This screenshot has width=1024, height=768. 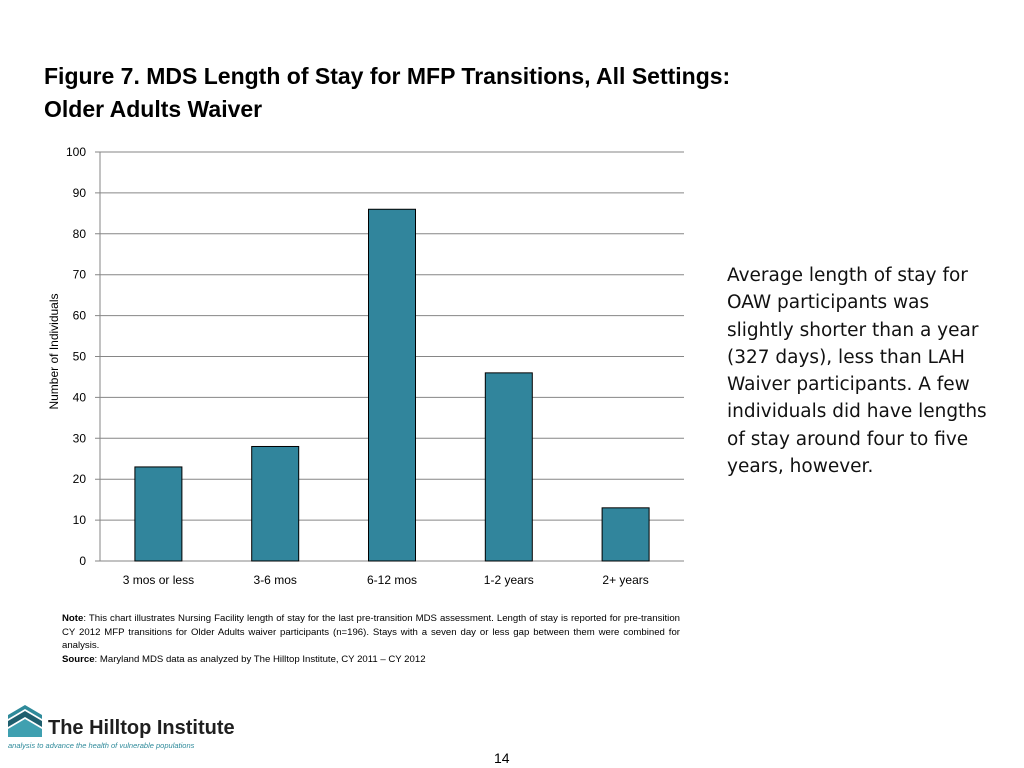 What do you see at coordinates (80, 397) in the screenshot?
I see `y-tick-label: 40` at bounding box center [80, 397].